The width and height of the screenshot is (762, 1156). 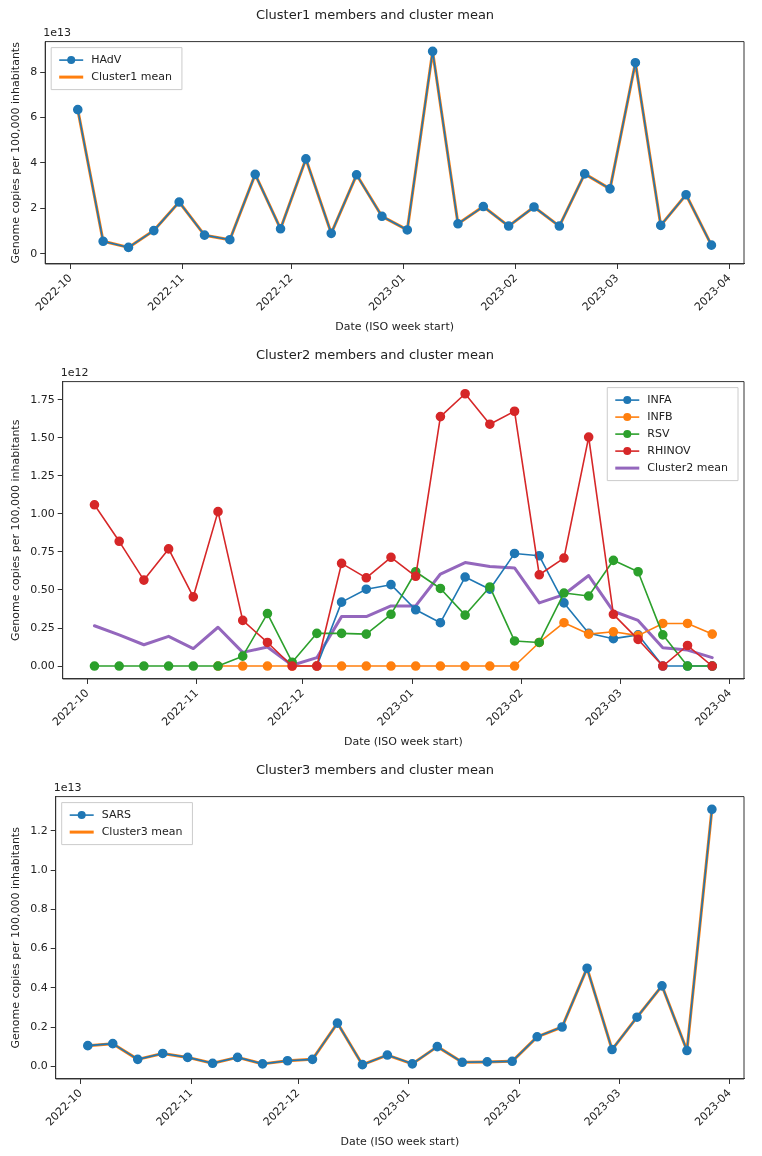 I want to click on y-tick-label: 1.75, so click(x=42, y=399).